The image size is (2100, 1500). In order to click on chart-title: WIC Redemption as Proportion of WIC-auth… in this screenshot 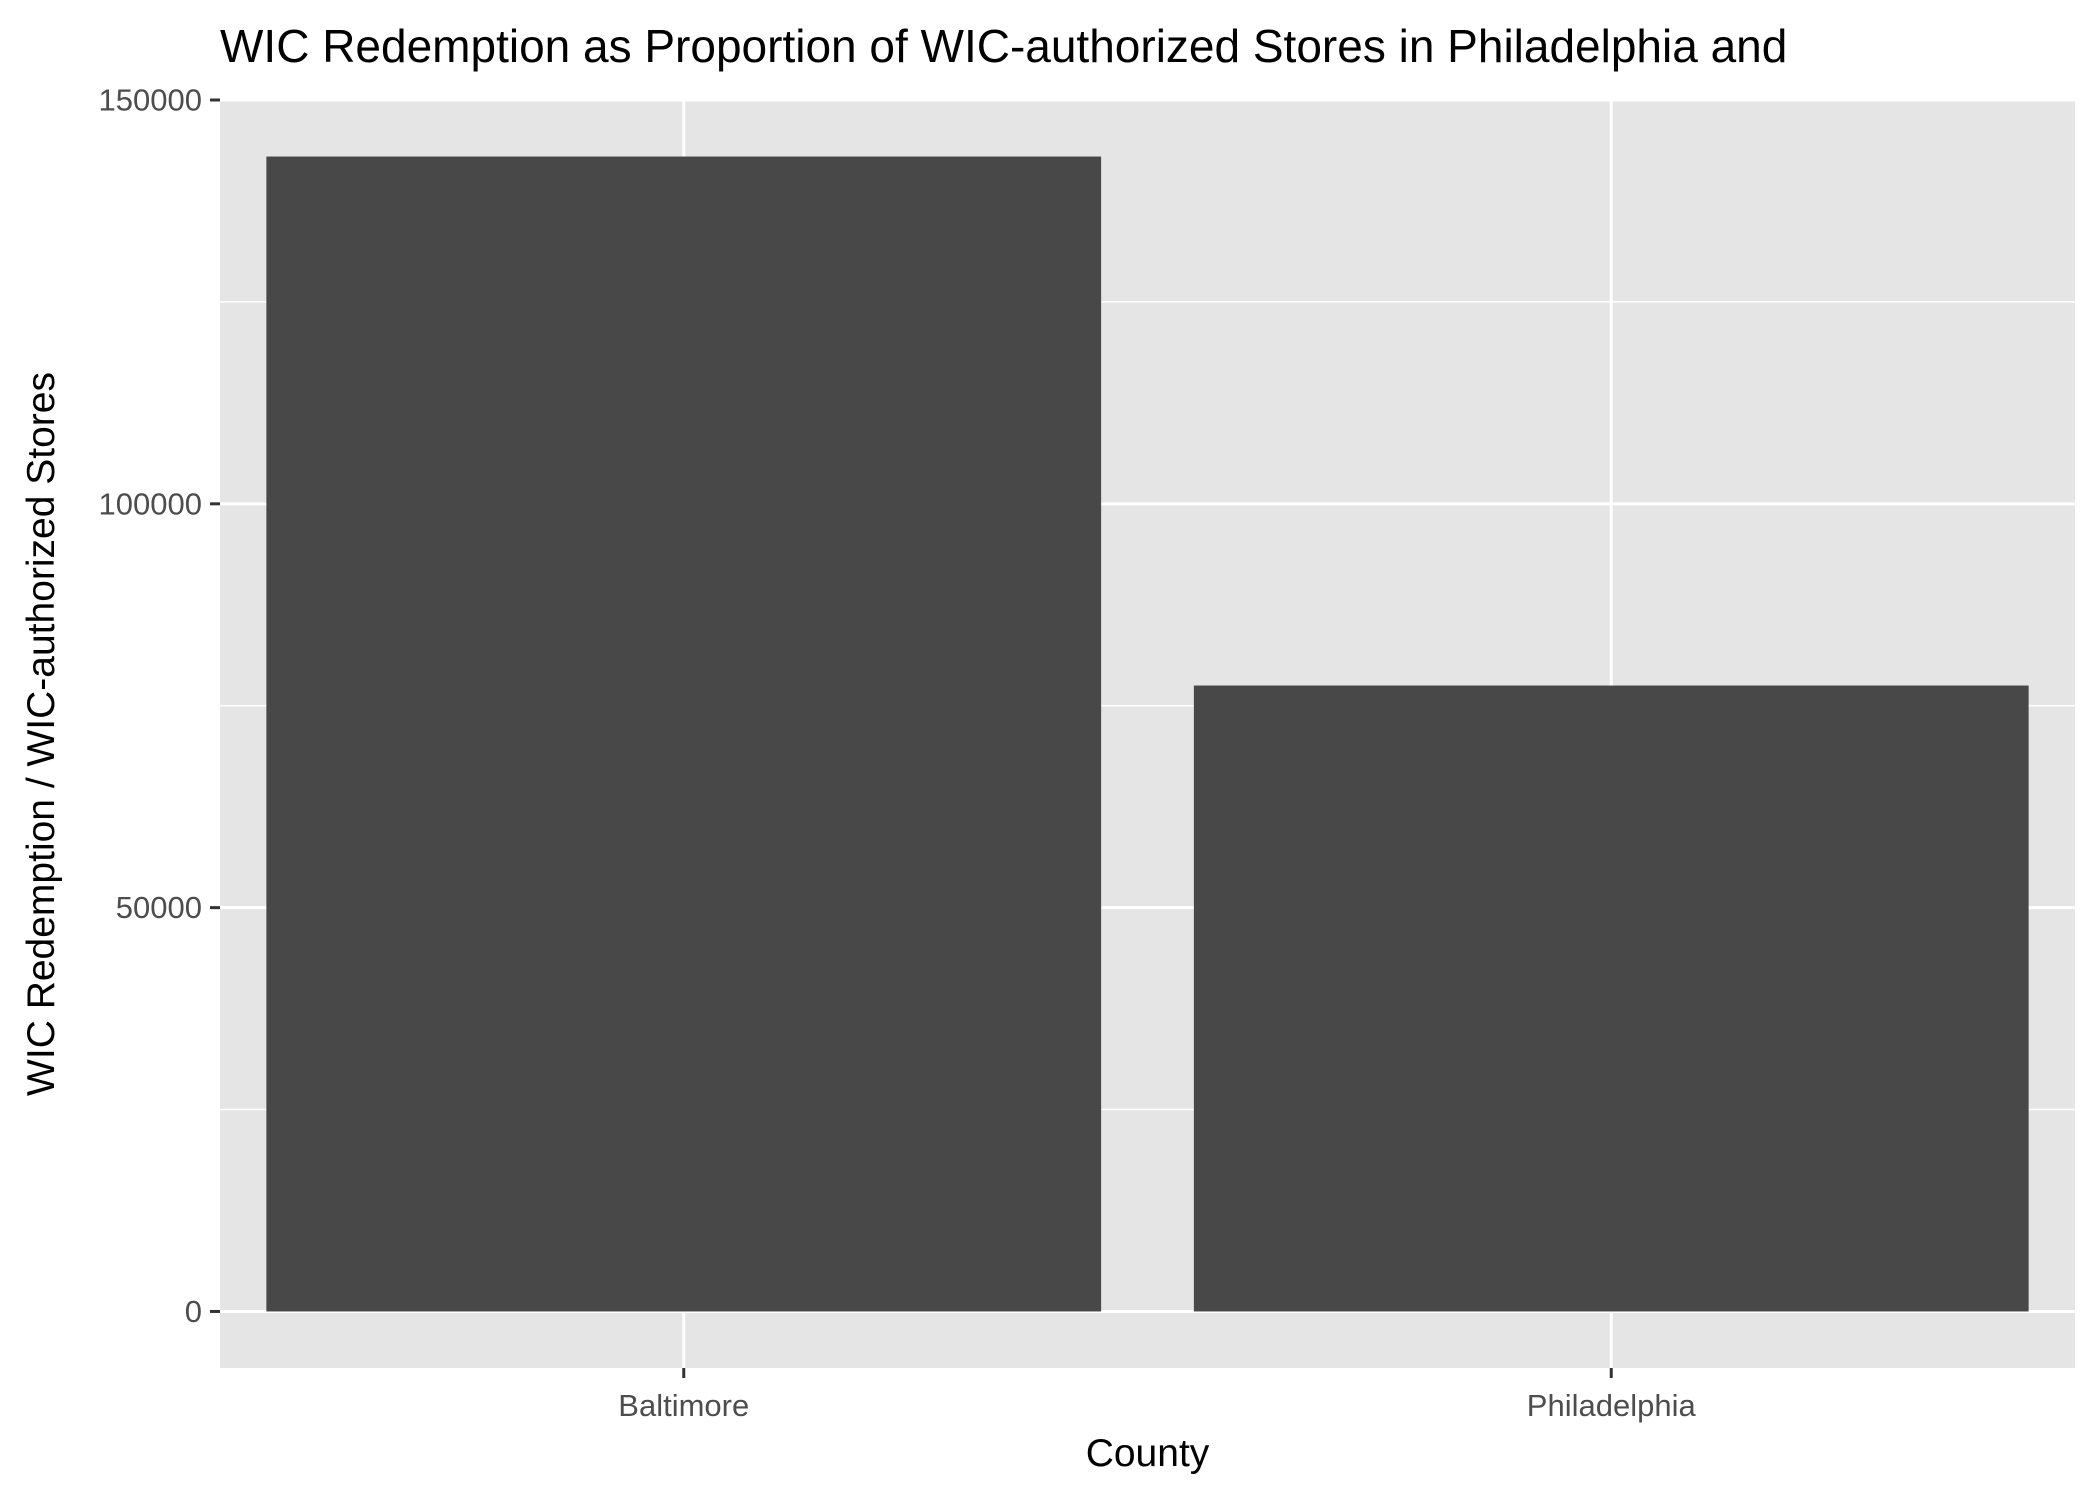, I will do `click(1003, 46)`.